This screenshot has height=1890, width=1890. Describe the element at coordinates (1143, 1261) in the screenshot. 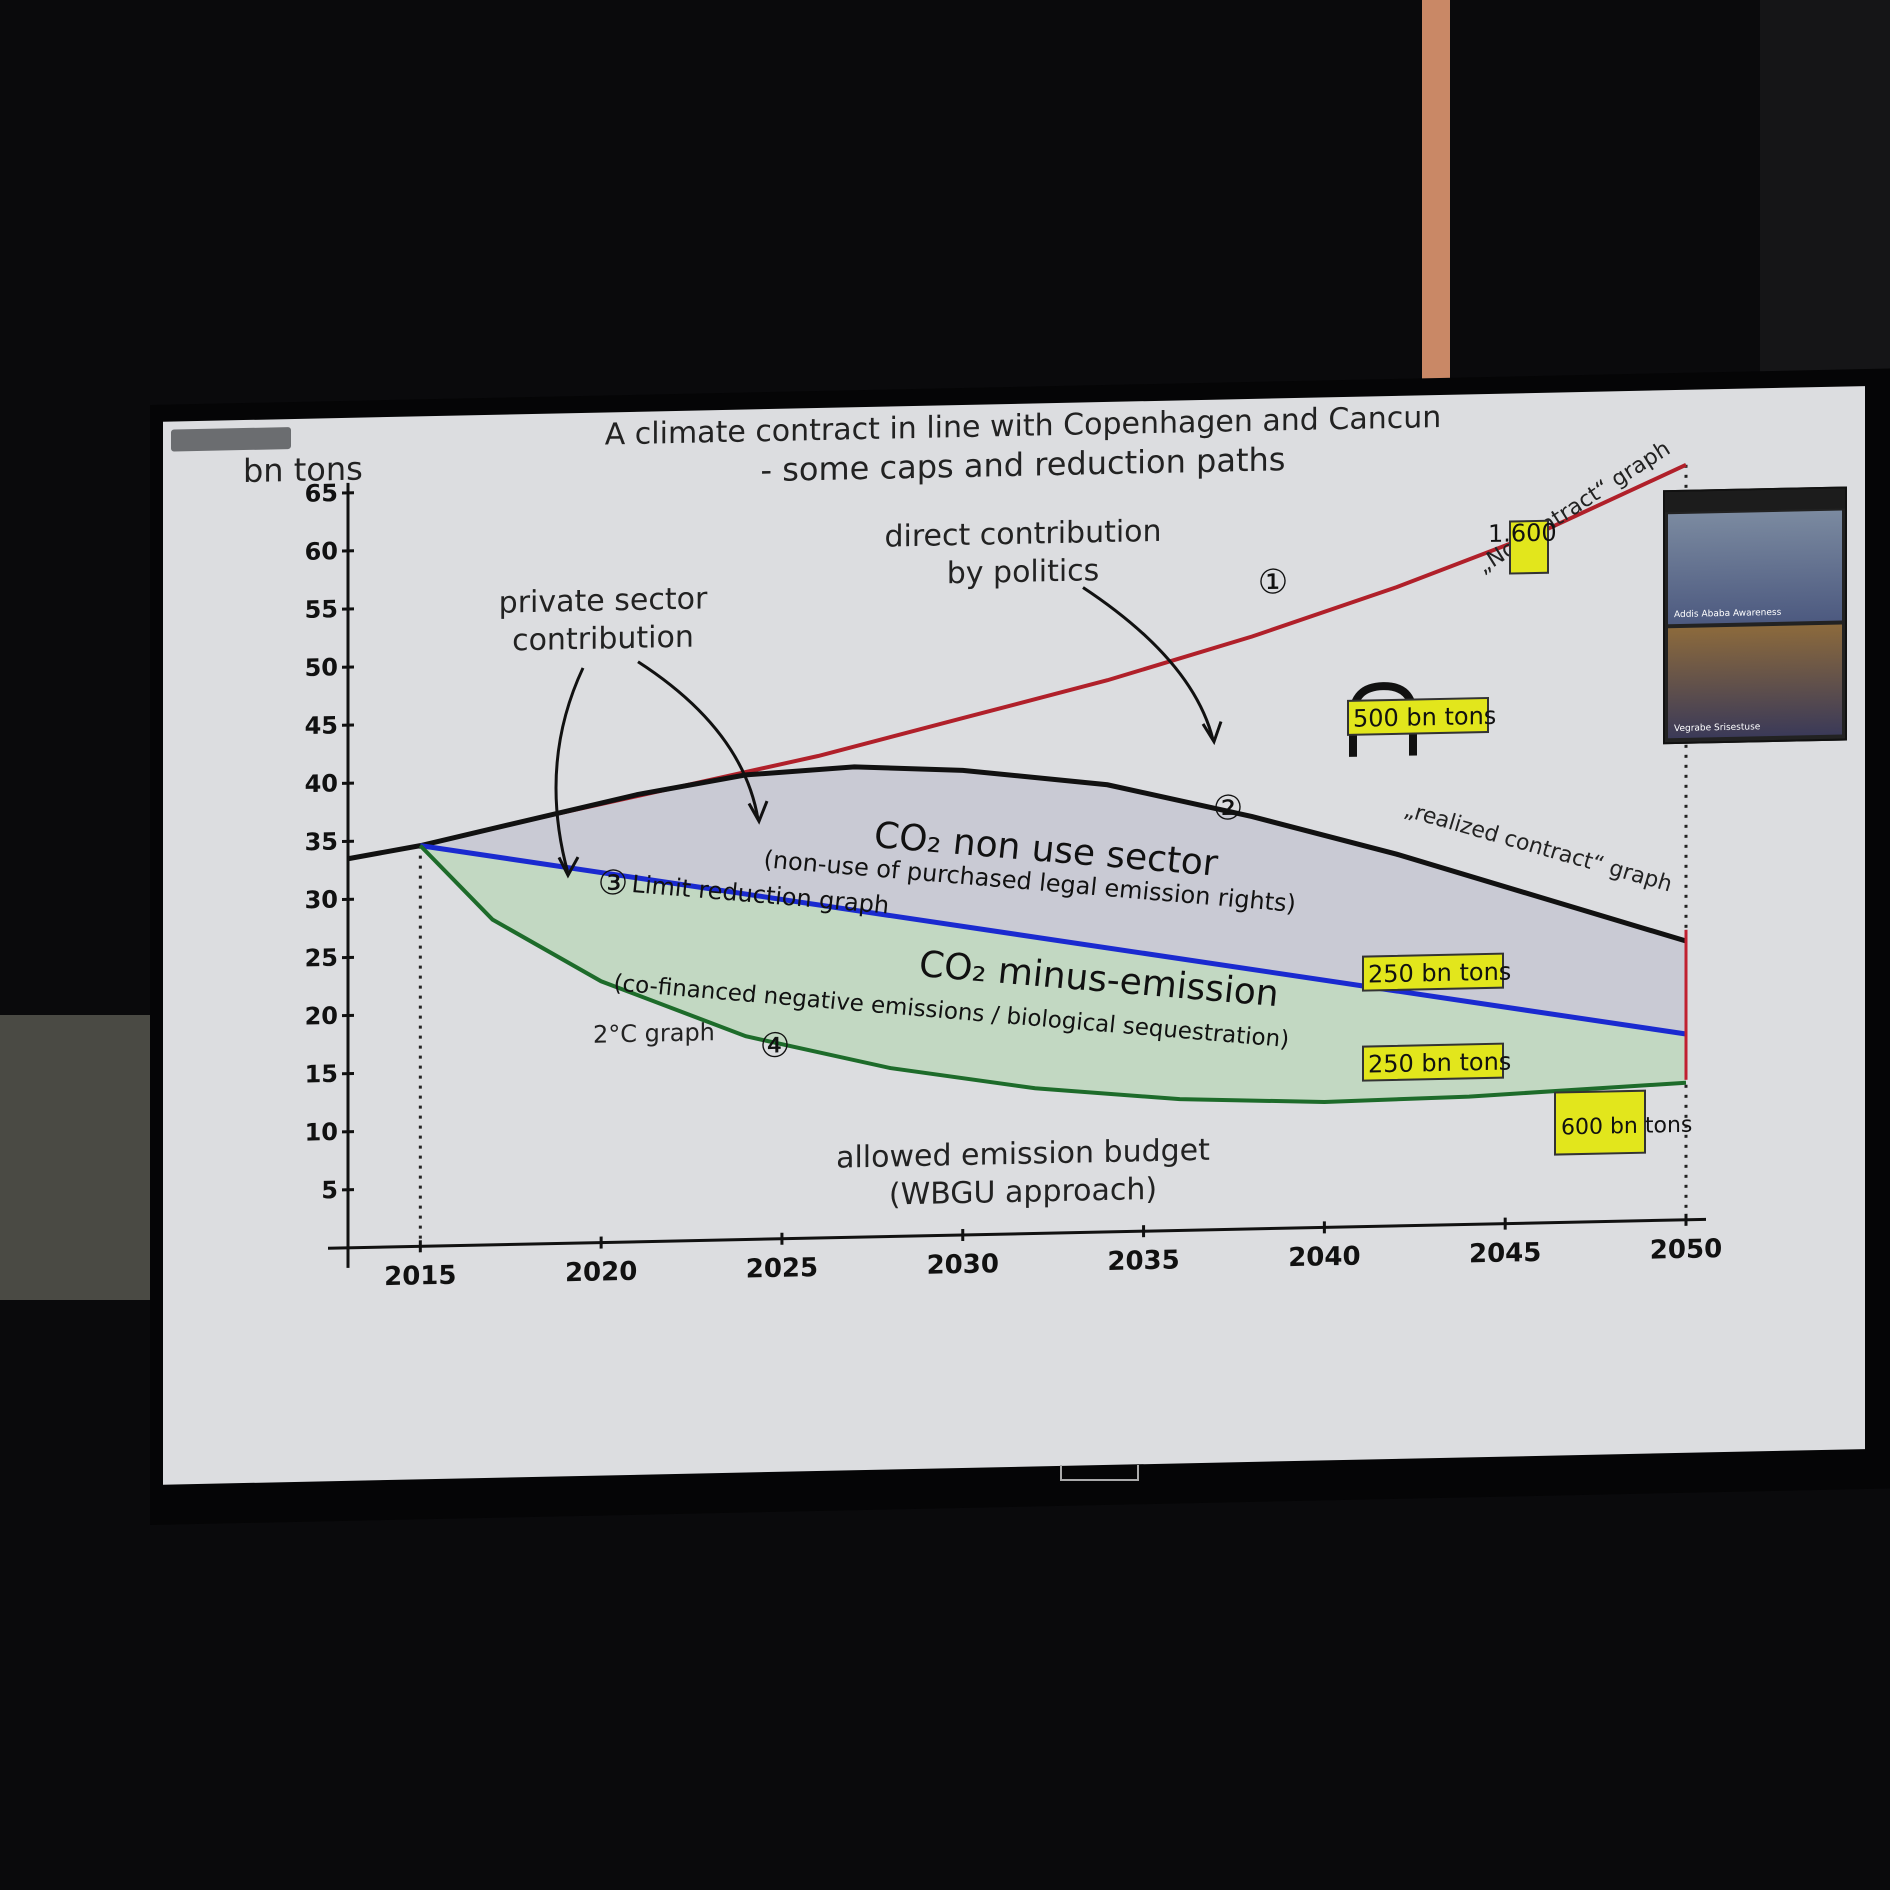

I see `x-tick-label-2035: 2035` at that location.